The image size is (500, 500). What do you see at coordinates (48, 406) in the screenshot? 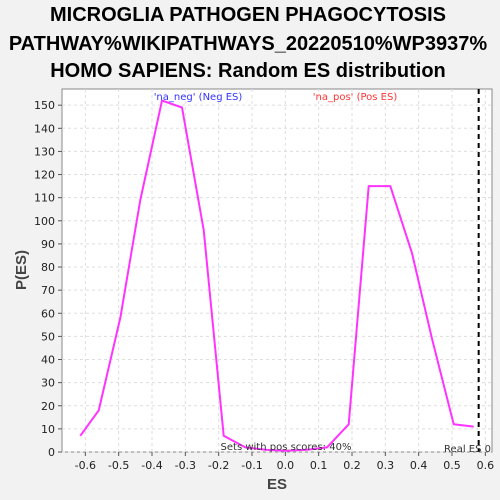
I see `y-tick-label: 20` at bounding box center [48, 406].